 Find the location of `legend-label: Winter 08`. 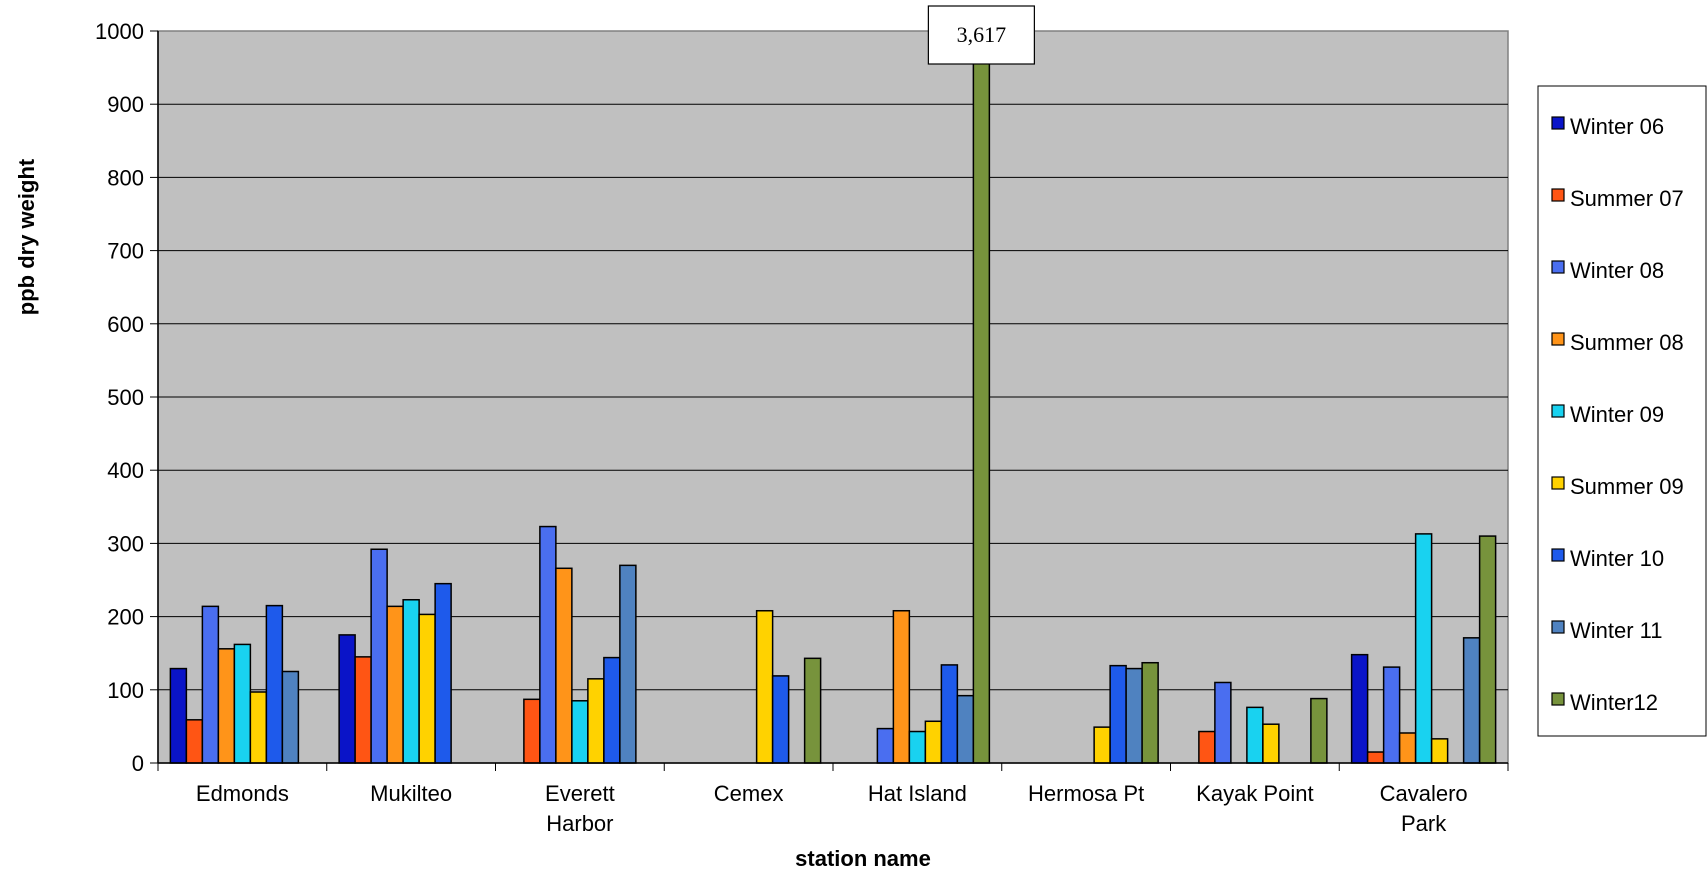

legend-label: Winter 08 is located at coordinates (1617, 270).